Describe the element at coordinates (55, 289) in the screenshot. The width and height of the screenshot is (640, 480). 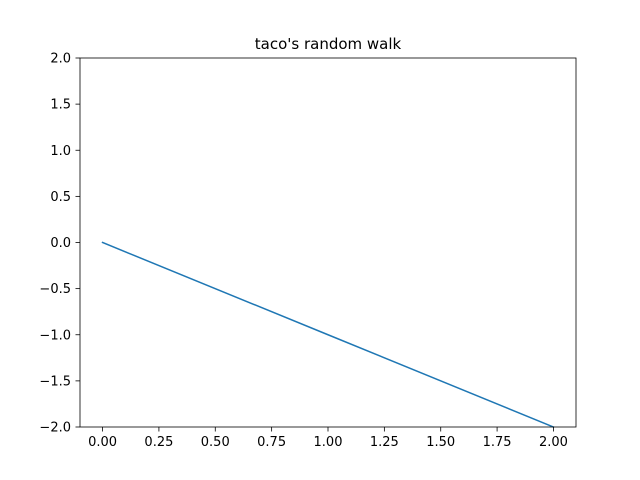
I see `y-tick-label: −0.5` at that location.